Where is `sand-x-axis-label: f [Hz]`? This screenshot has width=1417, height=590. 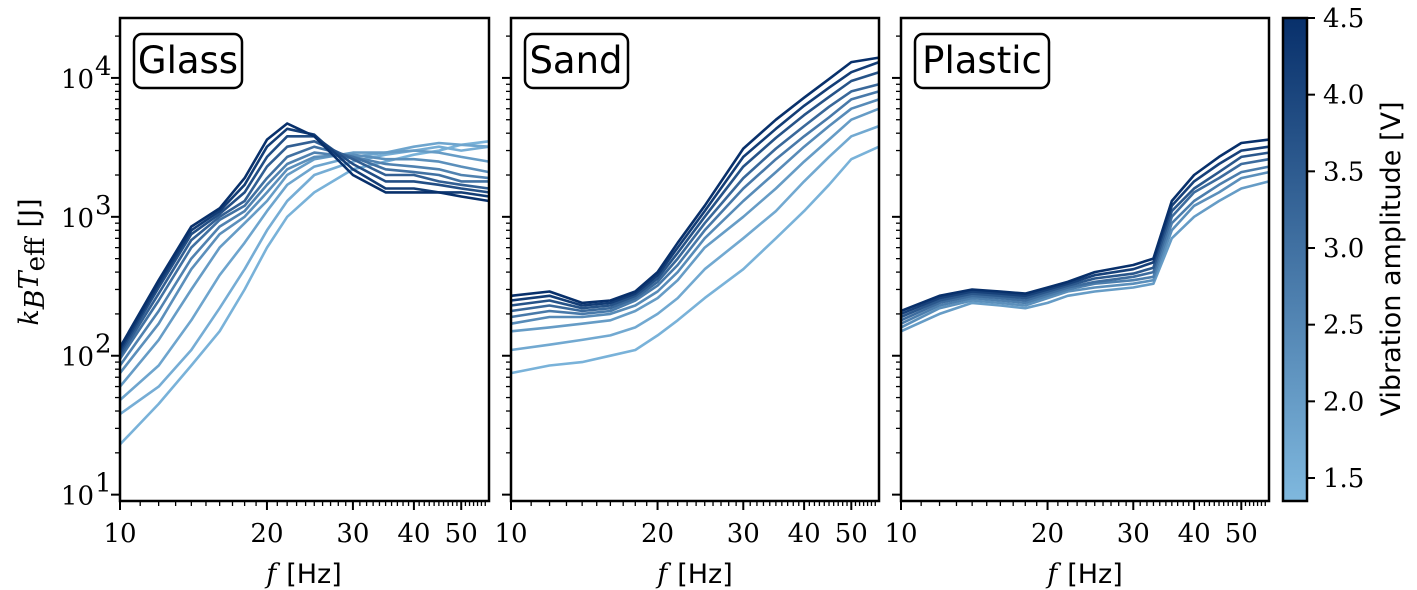 sand-x-axis-label: f [Hz] is located at coordinates (694, 574).